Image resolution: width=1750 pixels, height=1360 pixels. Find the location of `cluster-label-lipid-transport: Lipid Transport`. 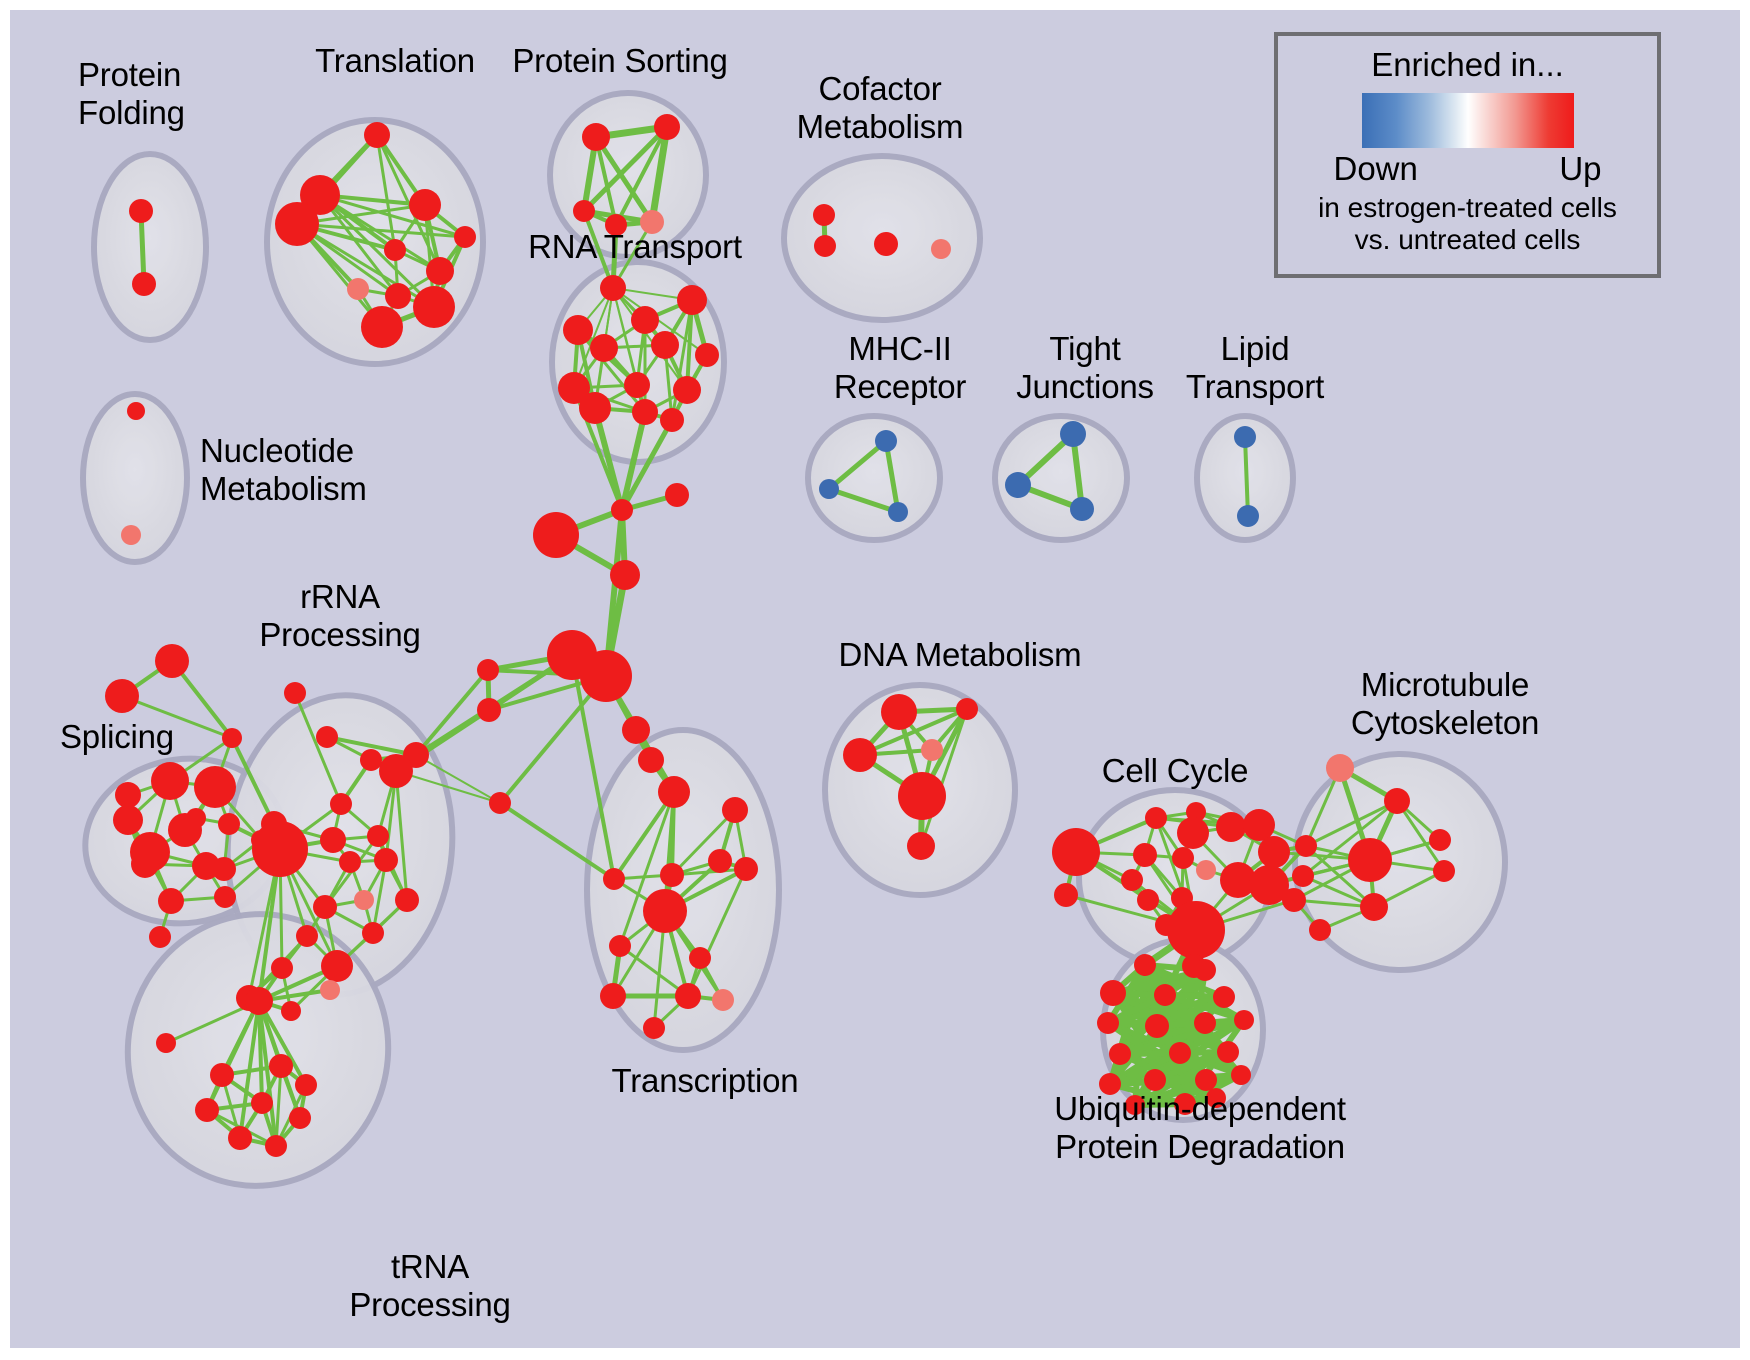

cluster-label-lipid-transport: Lipid Transport is located at coordinates (1255, 367).